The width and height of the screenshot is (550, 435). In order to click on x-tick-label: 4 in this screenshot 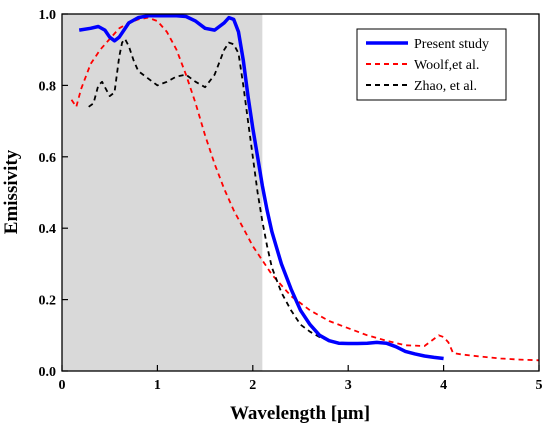, I will do `click(443, 385)`.